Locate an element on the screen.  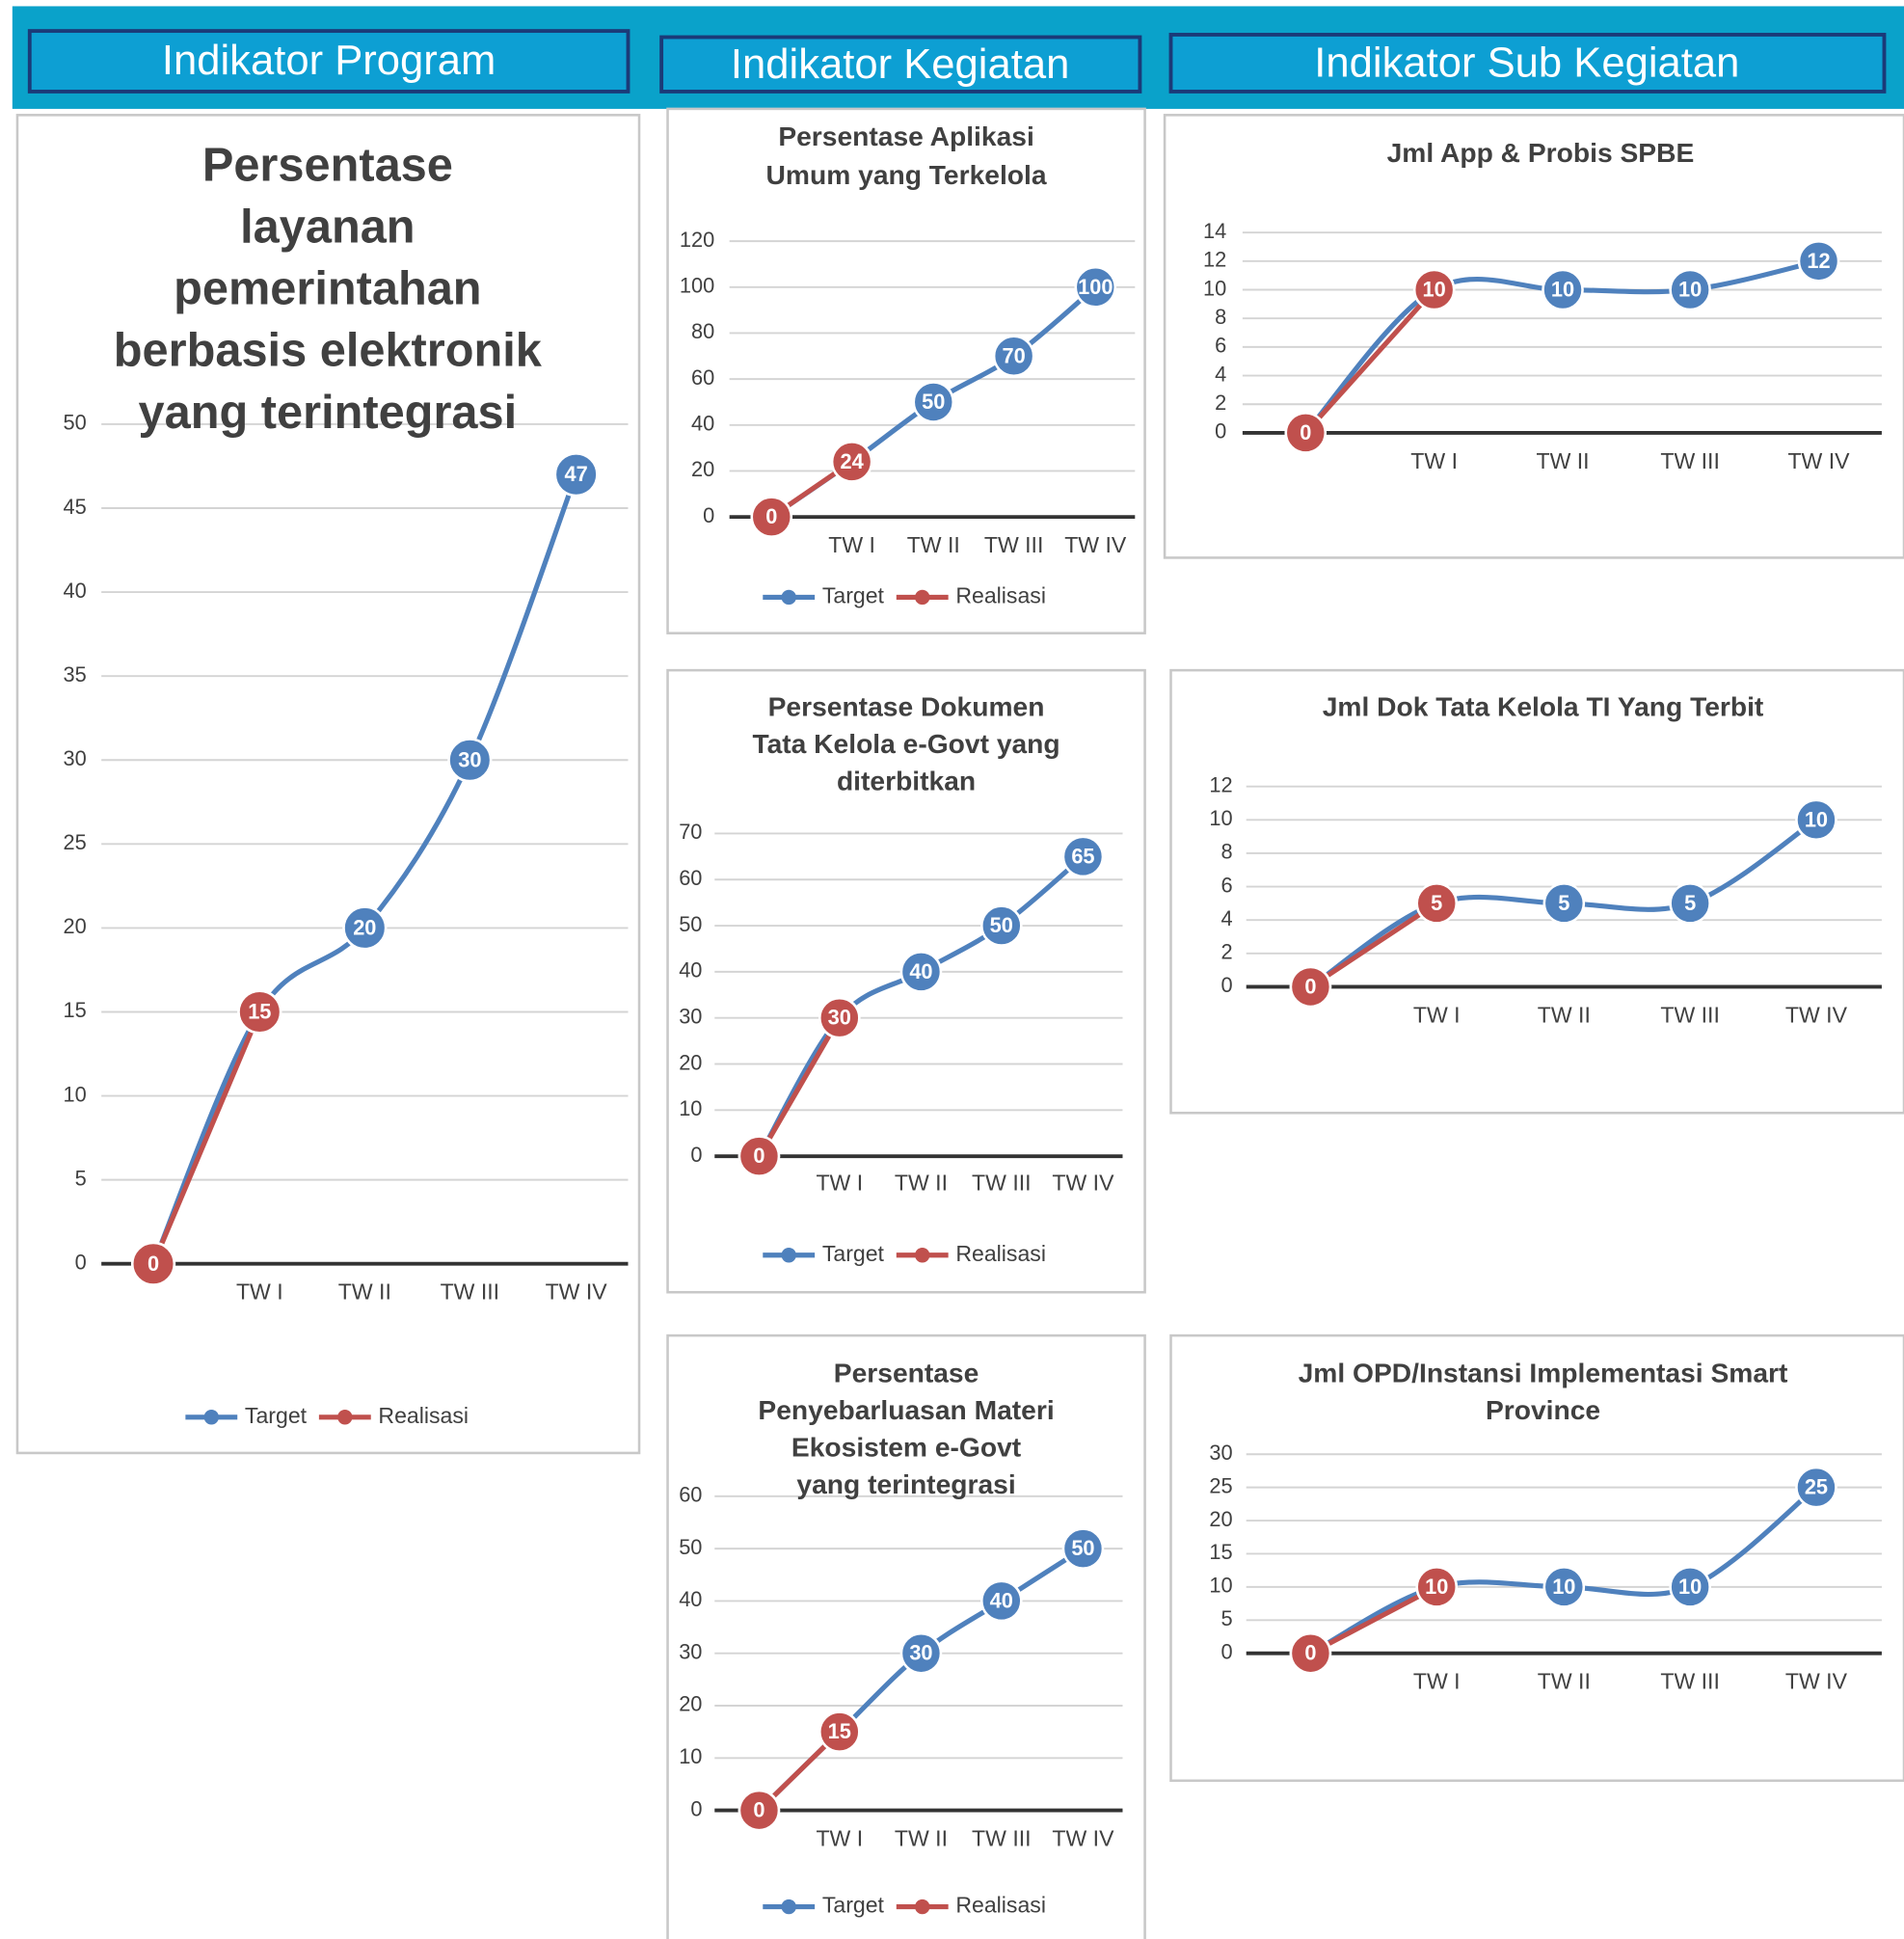
y-tick-label: 6 is located at coordinates (1220, 346).